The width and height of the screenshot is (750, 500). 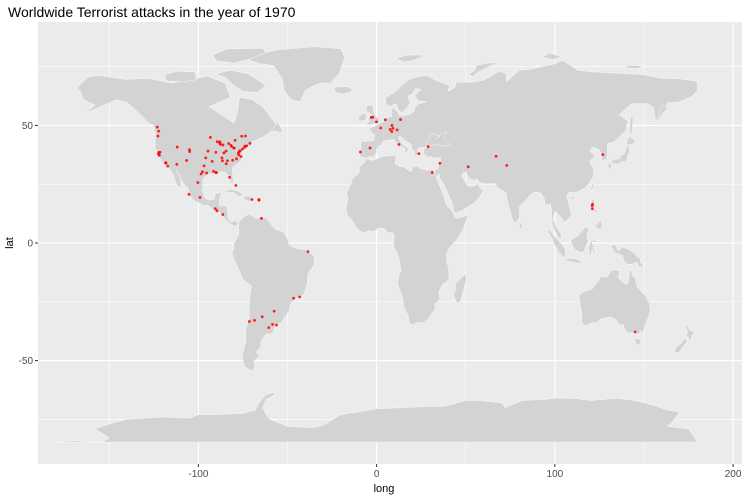 What do you see at coordinates (465, 472) in the screenshot?
I see `x-axis-ticks: -100 0 100 200` at bounding box center [465, 472].